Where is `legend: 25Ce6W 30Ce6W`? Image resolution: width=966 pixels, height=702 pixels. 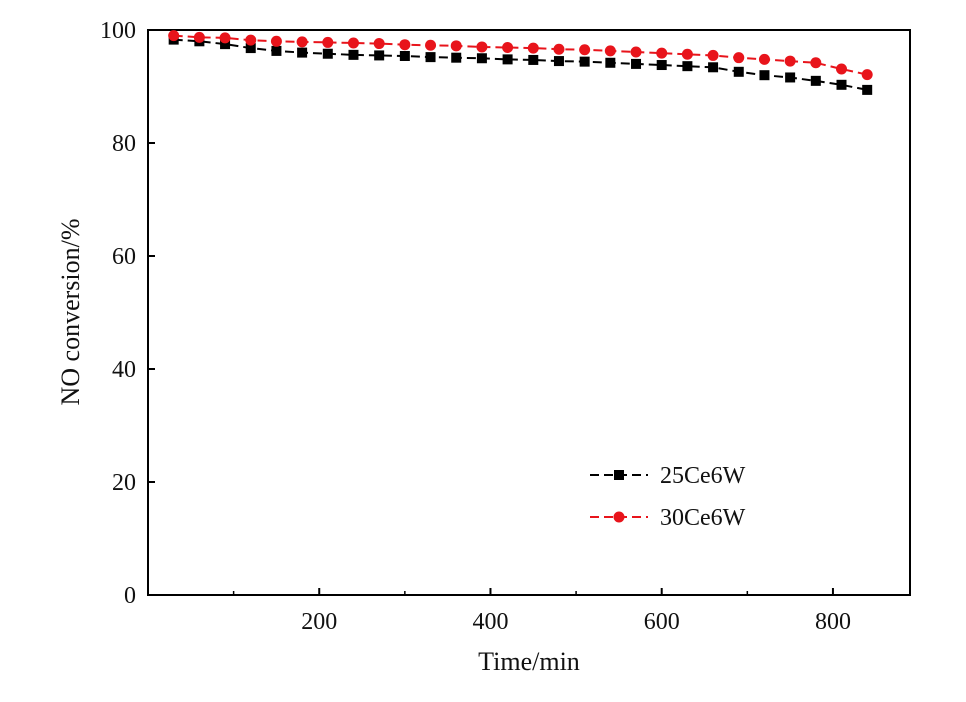 legend: 25Ce6W 30Ce6W is located at coordinates (668, 497).